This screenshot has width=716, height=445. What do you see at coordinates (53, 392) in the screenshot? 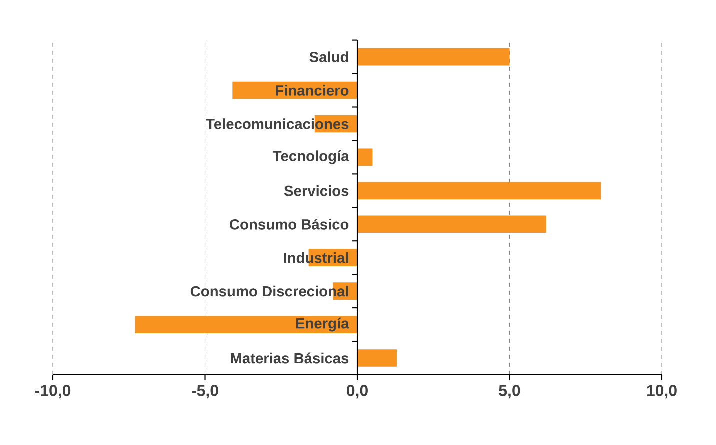
I see `x-tick-label: -10,0` at bounding box center [53, 392].